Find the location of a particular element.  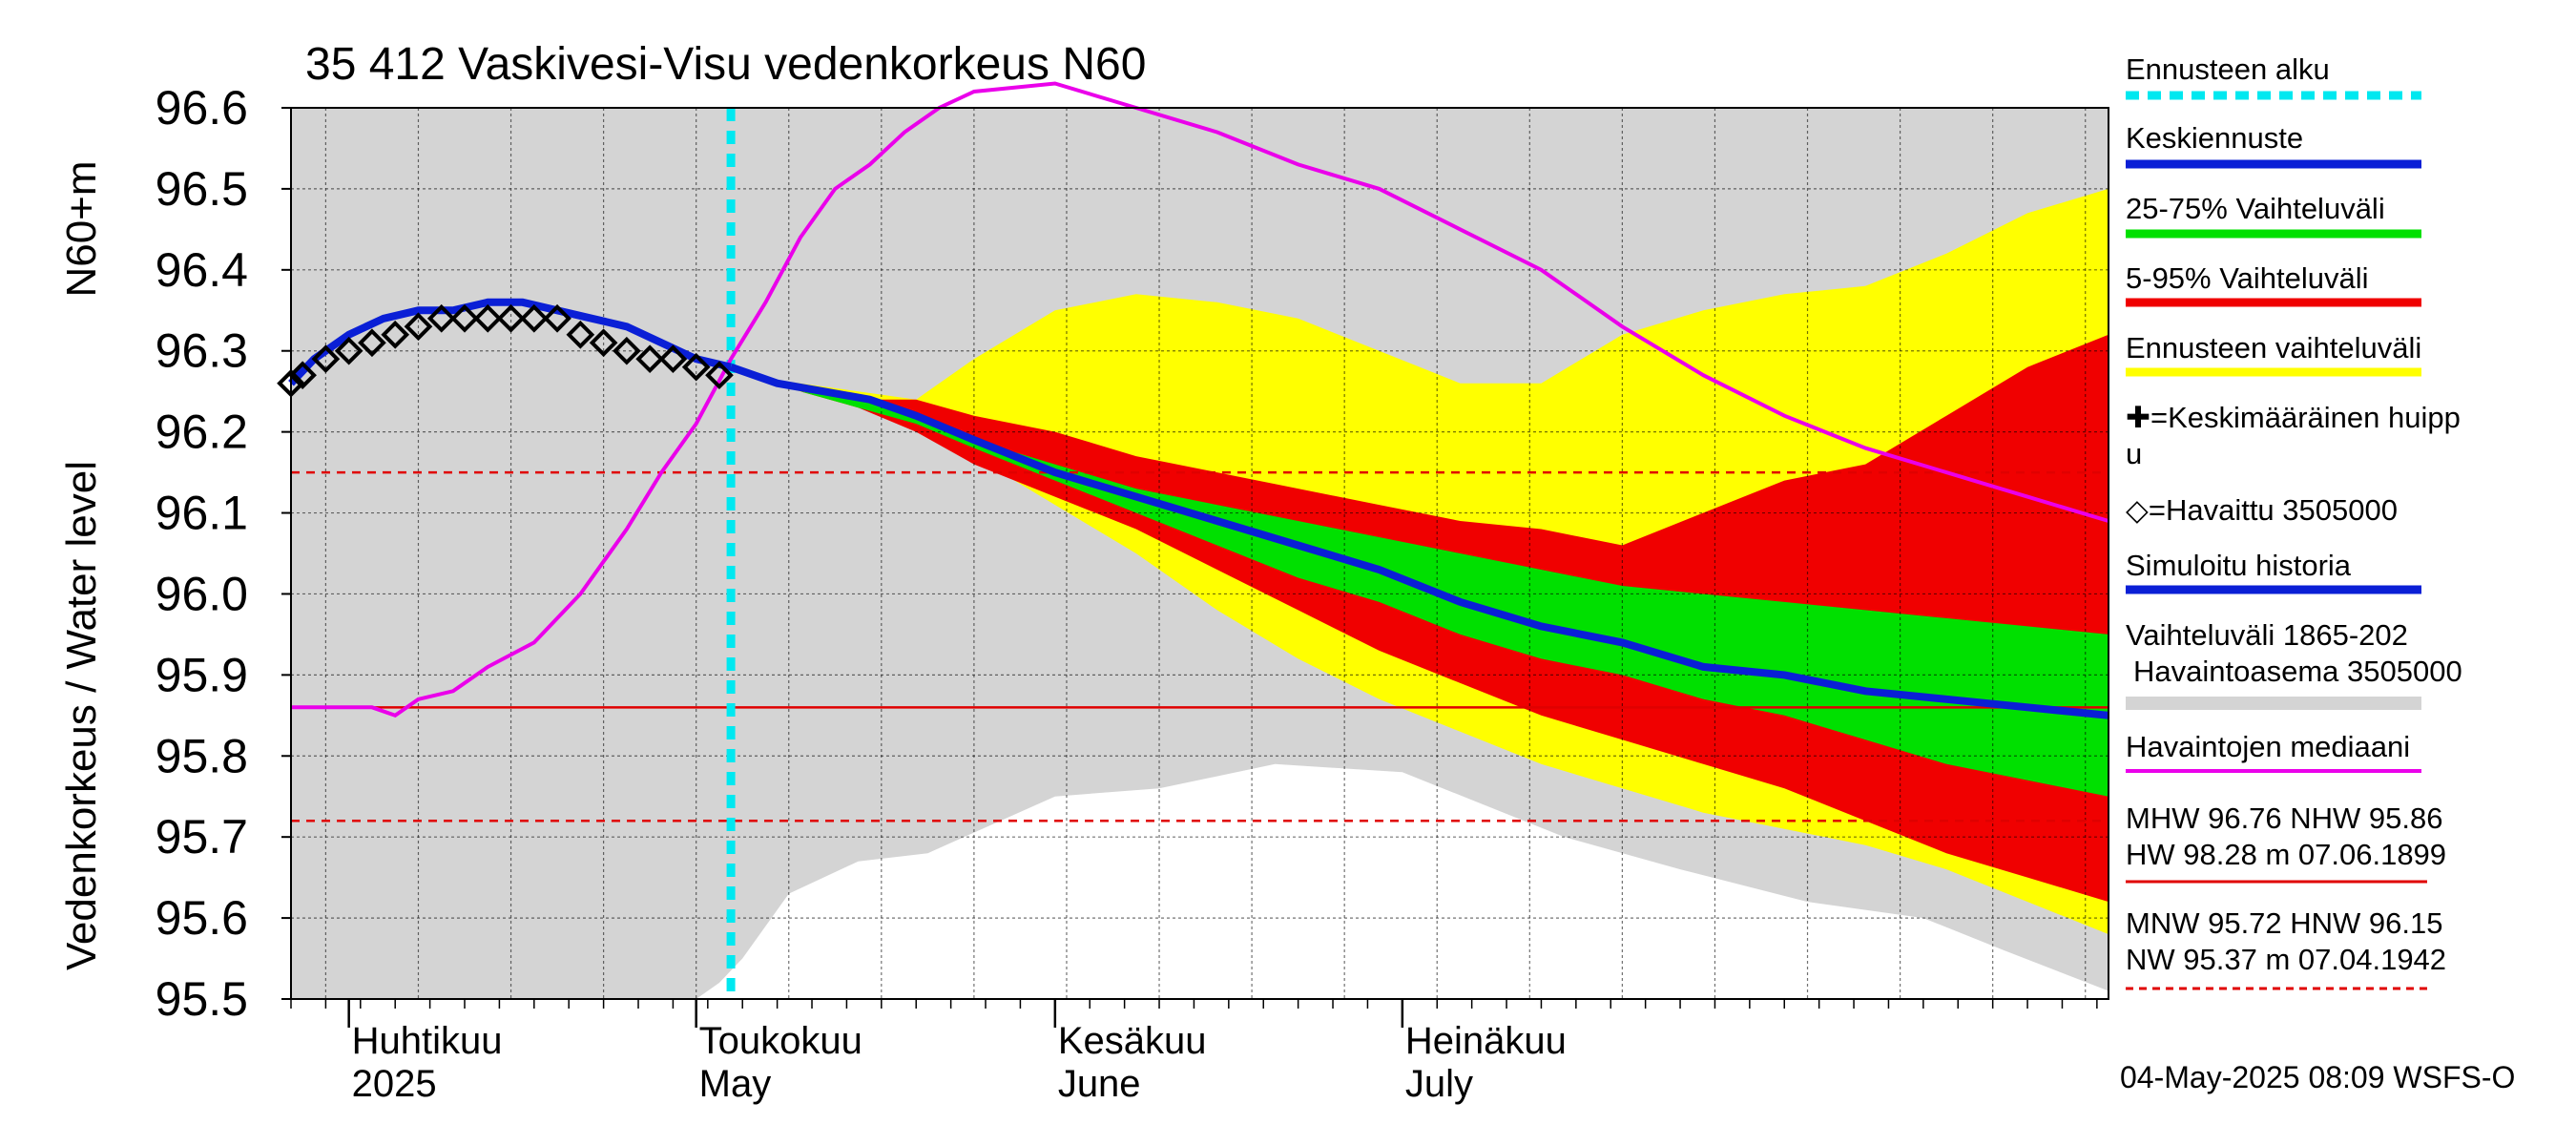

y-tick-label: 95.5 is located at coordinates (202, 999).